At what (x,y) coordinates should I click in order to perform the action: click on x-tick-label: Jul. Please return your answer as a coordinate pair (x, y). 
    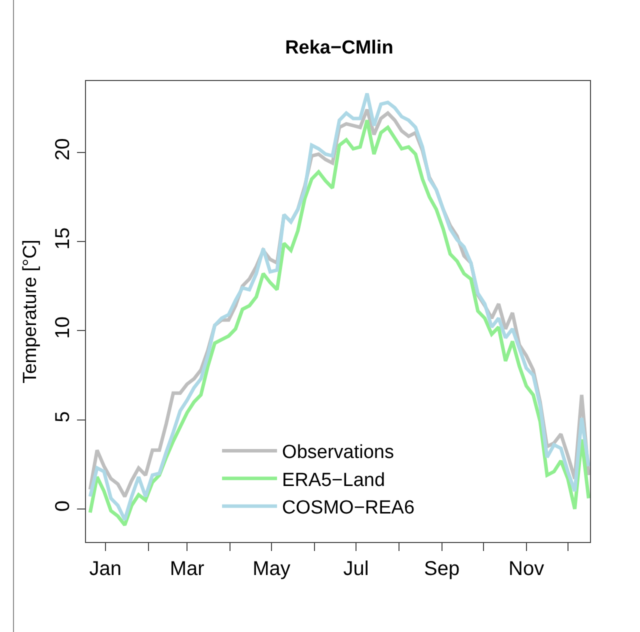
    Looking at the image, I should click on (356, 569).